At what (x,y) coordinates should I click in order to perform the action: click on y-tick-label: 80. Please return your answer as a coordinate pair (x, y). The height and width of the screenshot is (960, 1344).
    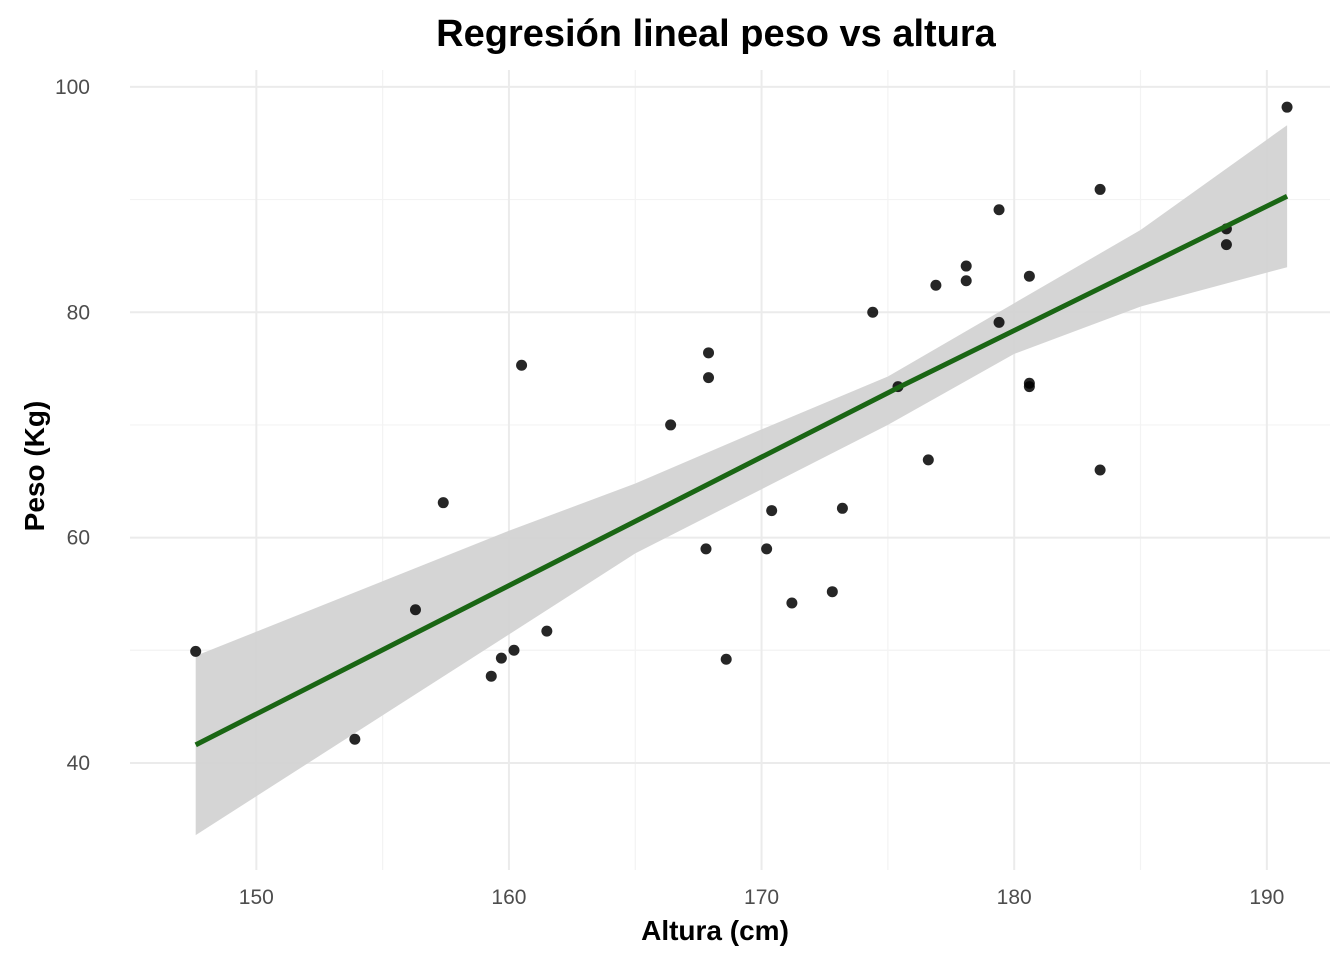
    Looking at the image, I should click on (78, 312).